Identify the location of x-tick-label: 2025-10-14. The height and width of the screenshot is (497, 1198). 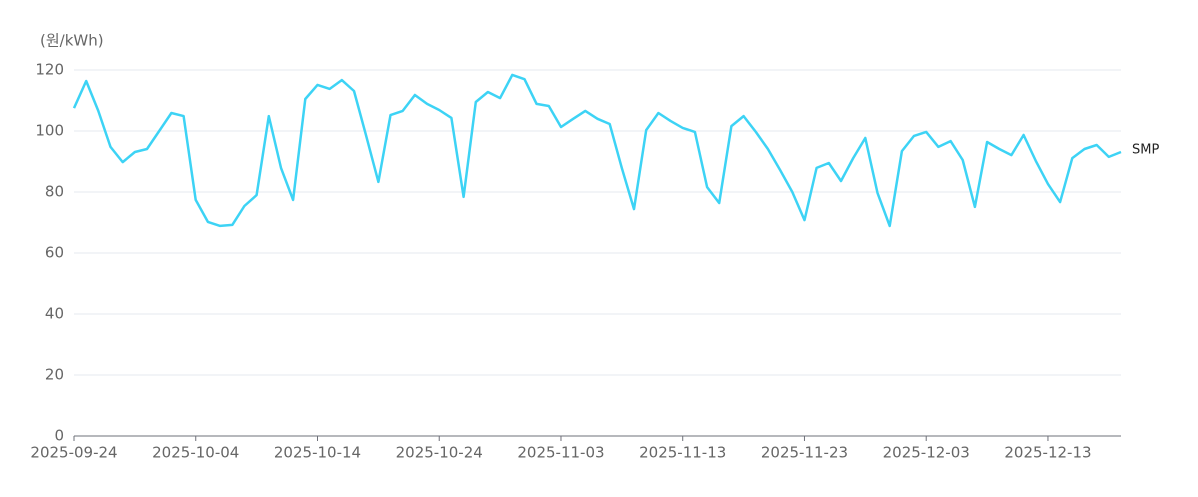
(317, 453).